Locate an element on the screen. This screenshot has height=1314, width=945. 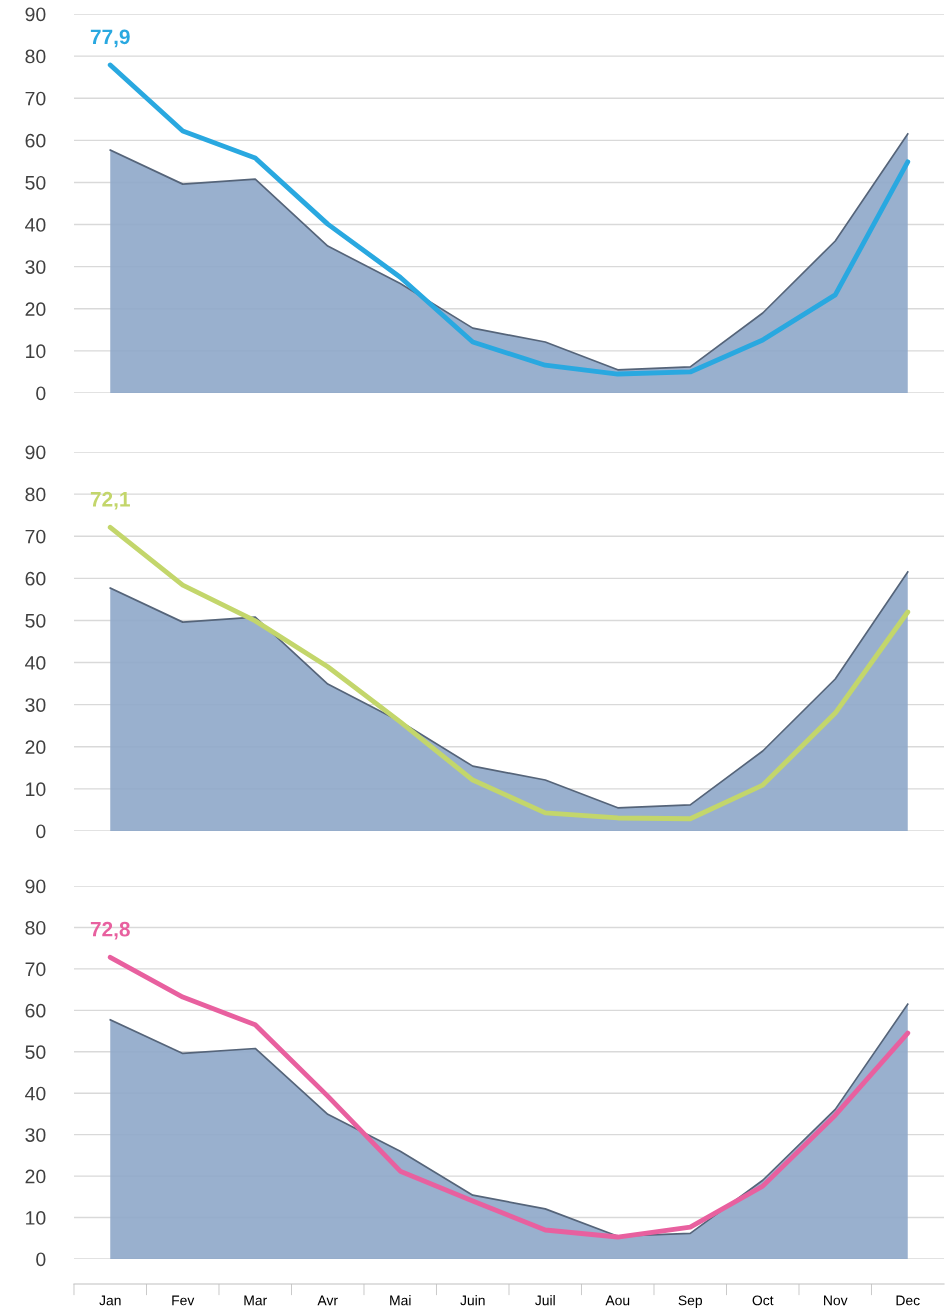
x-tick-label: Sep is located at coordinates (690, 1302).